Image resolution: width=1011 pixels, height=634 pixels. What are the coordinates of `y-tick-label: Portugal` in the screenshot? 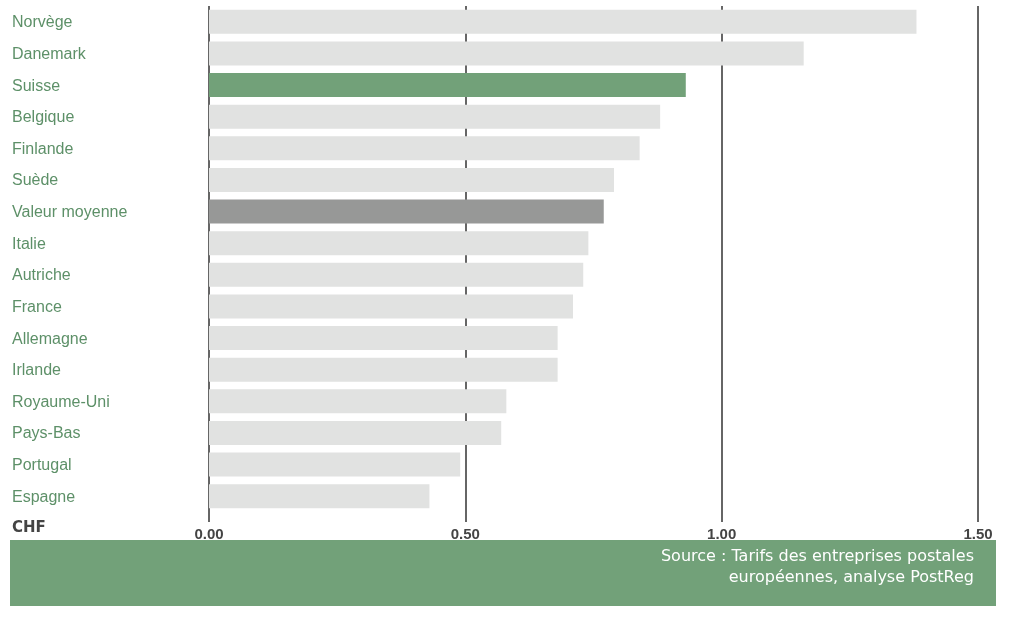 It's located at (42, 465).